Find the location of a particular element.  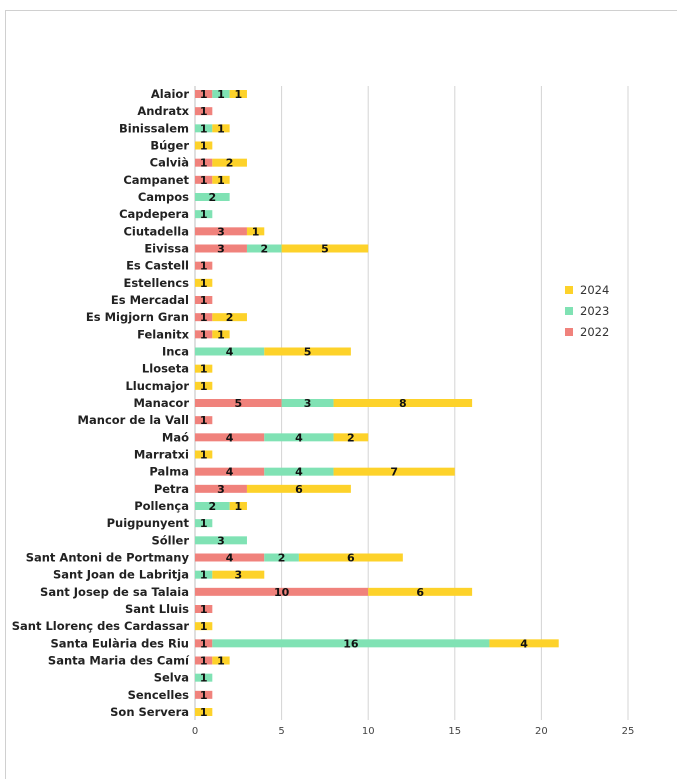

x-tick-label: 10 is located at coordinates (368, 731).